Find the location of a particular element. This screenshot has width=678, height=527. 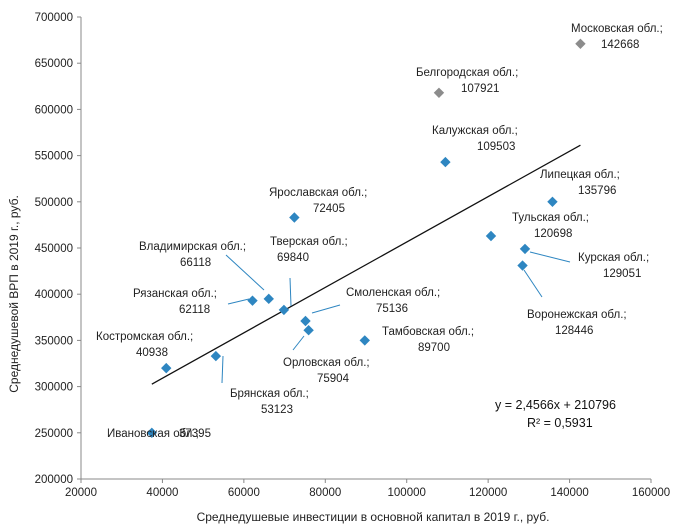

y-axis-title: Среднедушевой ВРП в 2019 г., руб. is located at coordinates (14, 294).